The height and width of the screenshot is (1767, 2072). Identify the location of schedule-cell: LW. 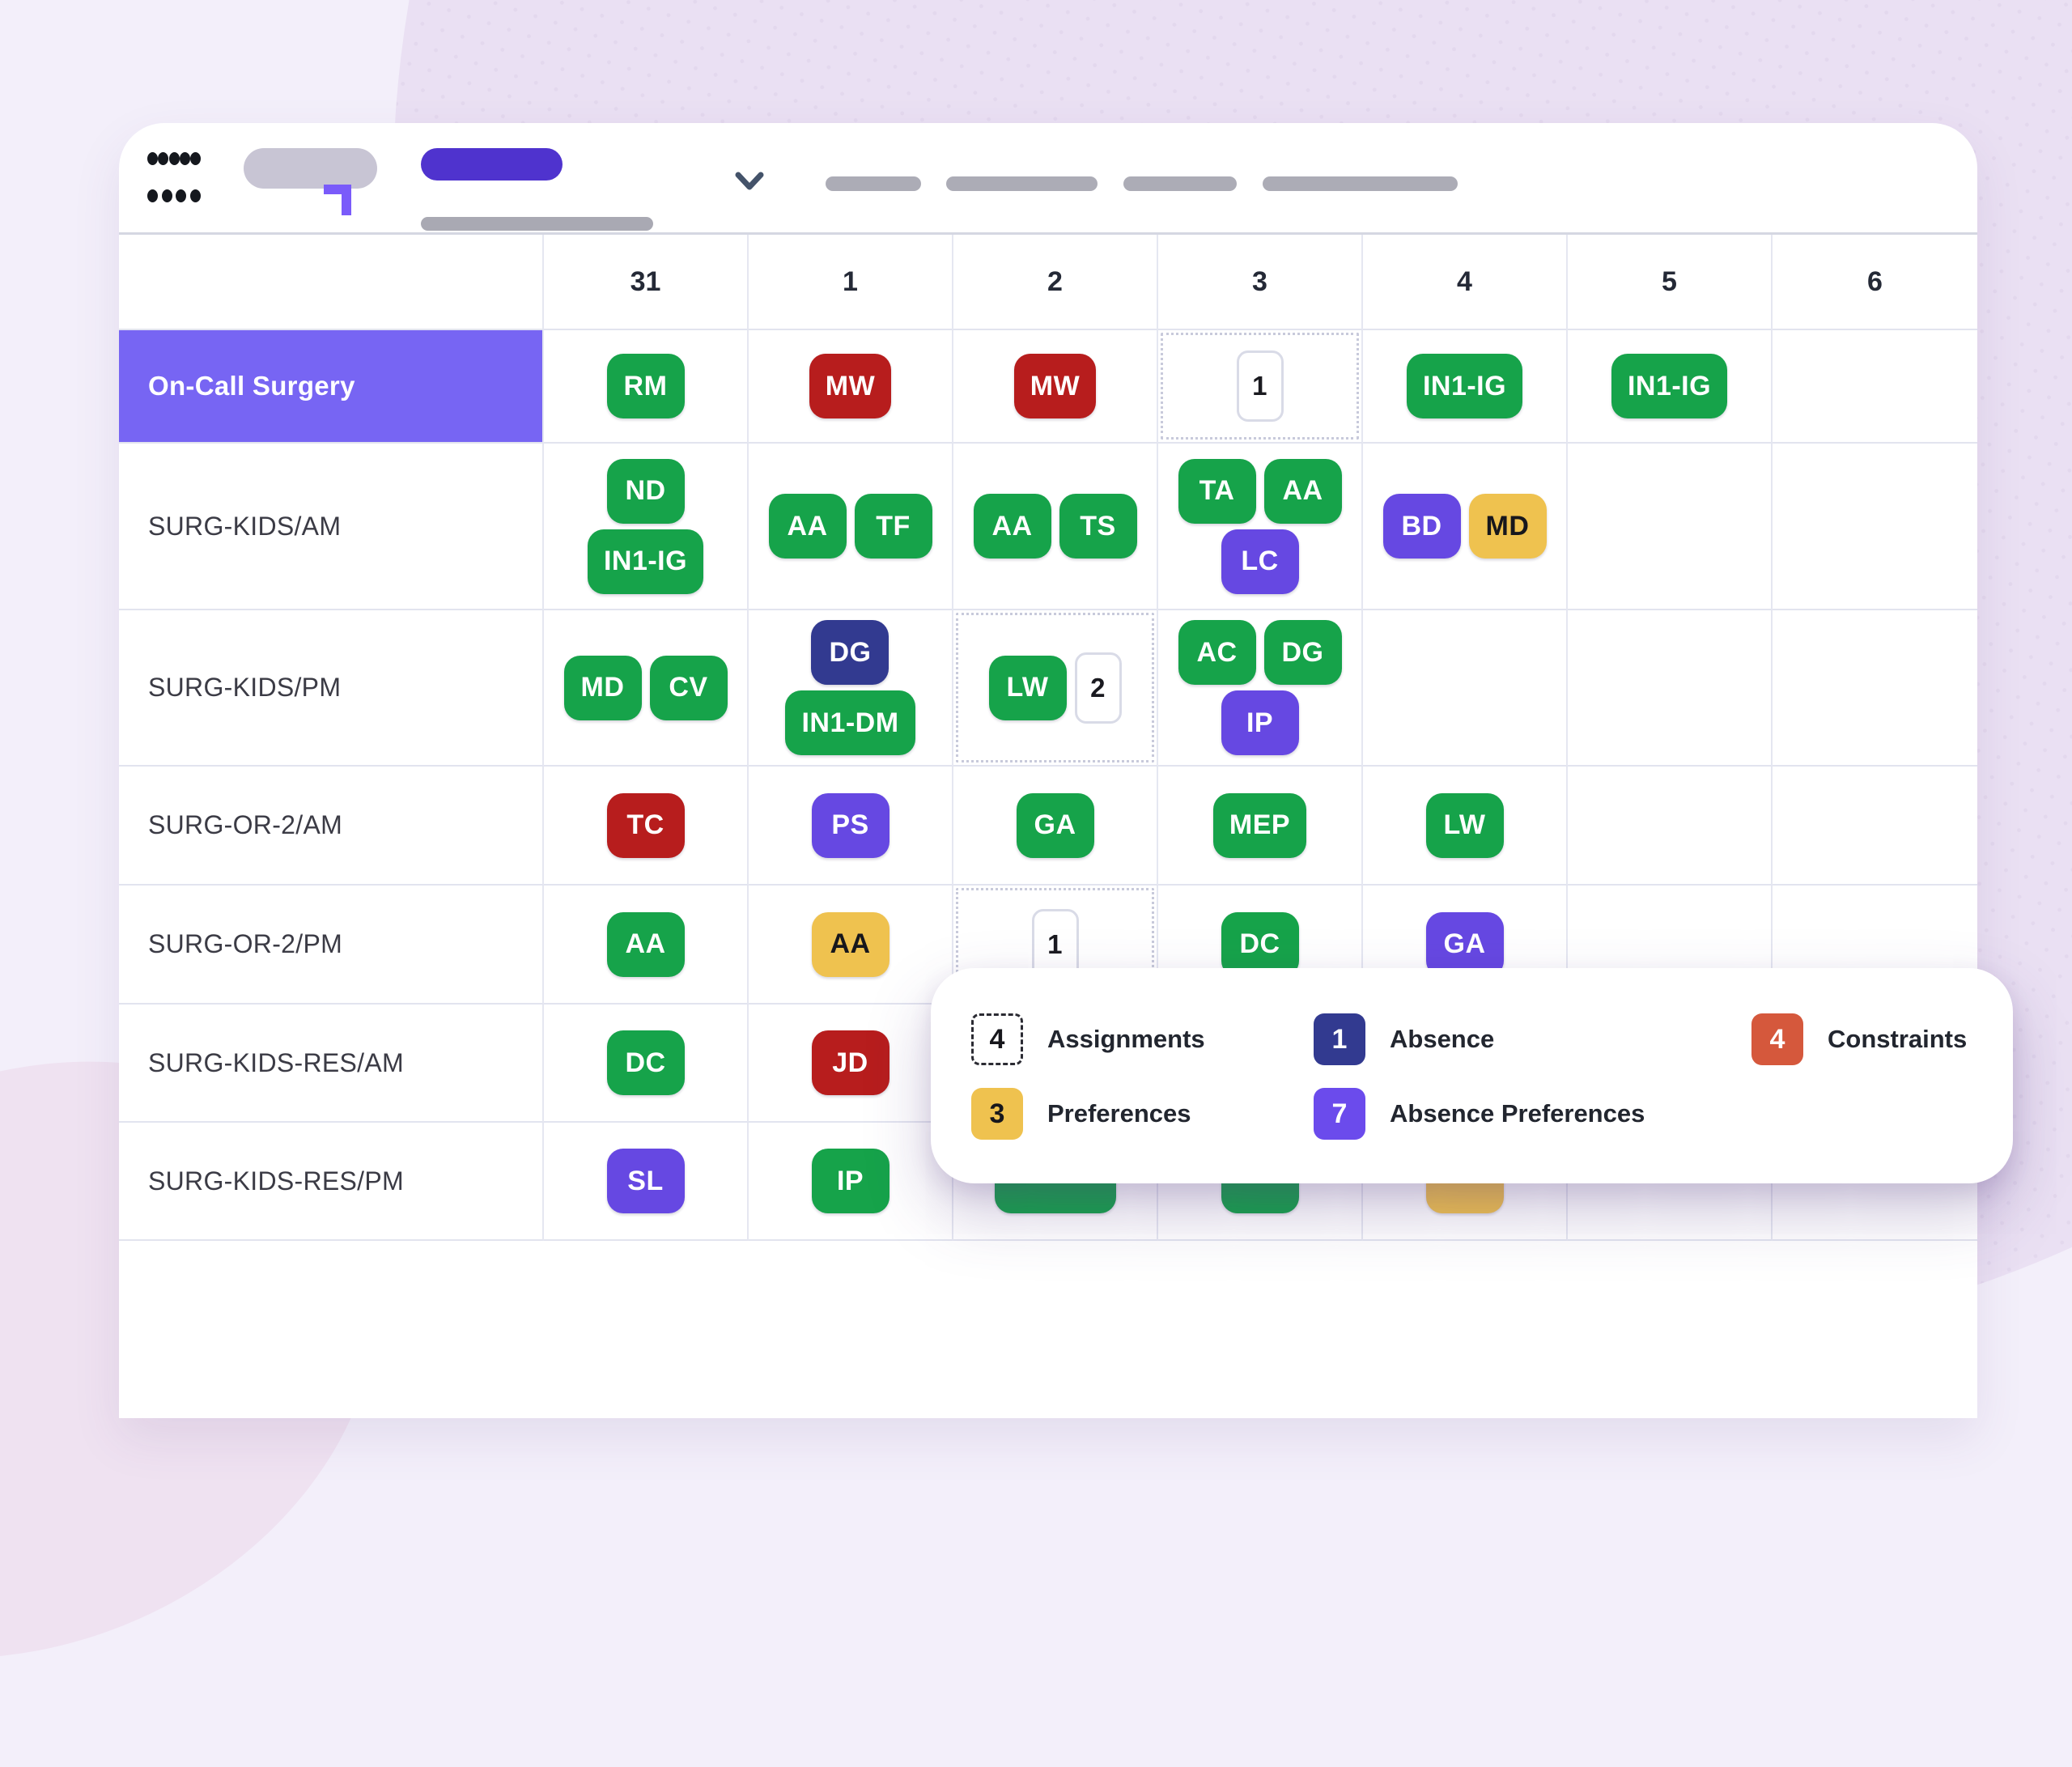
(1465, 826).